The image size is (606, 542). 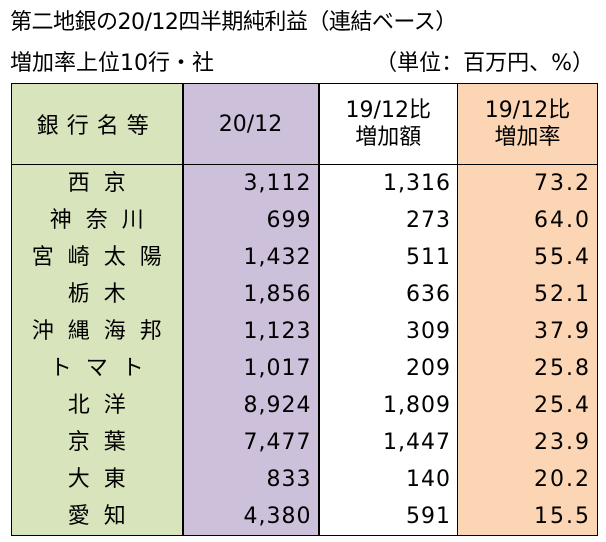 What do you see at coordinates (527, 257) in the screenshot?
I see `increase-rate-cell: 55.4` at bounding box center [527, 257].